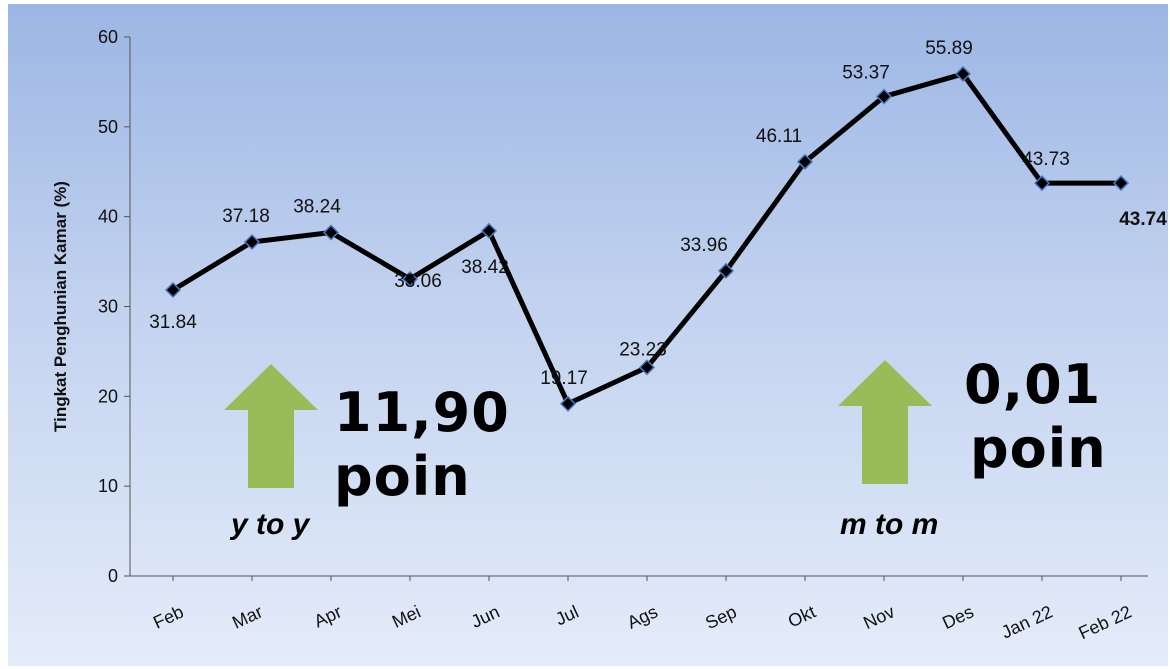 Image resolution: width=1170 pixels, height=669 pixels. What do you see at coordinates (704, 245) in the screenshot?
I see `data-label: 33.96` at bounding box center [704, 245].